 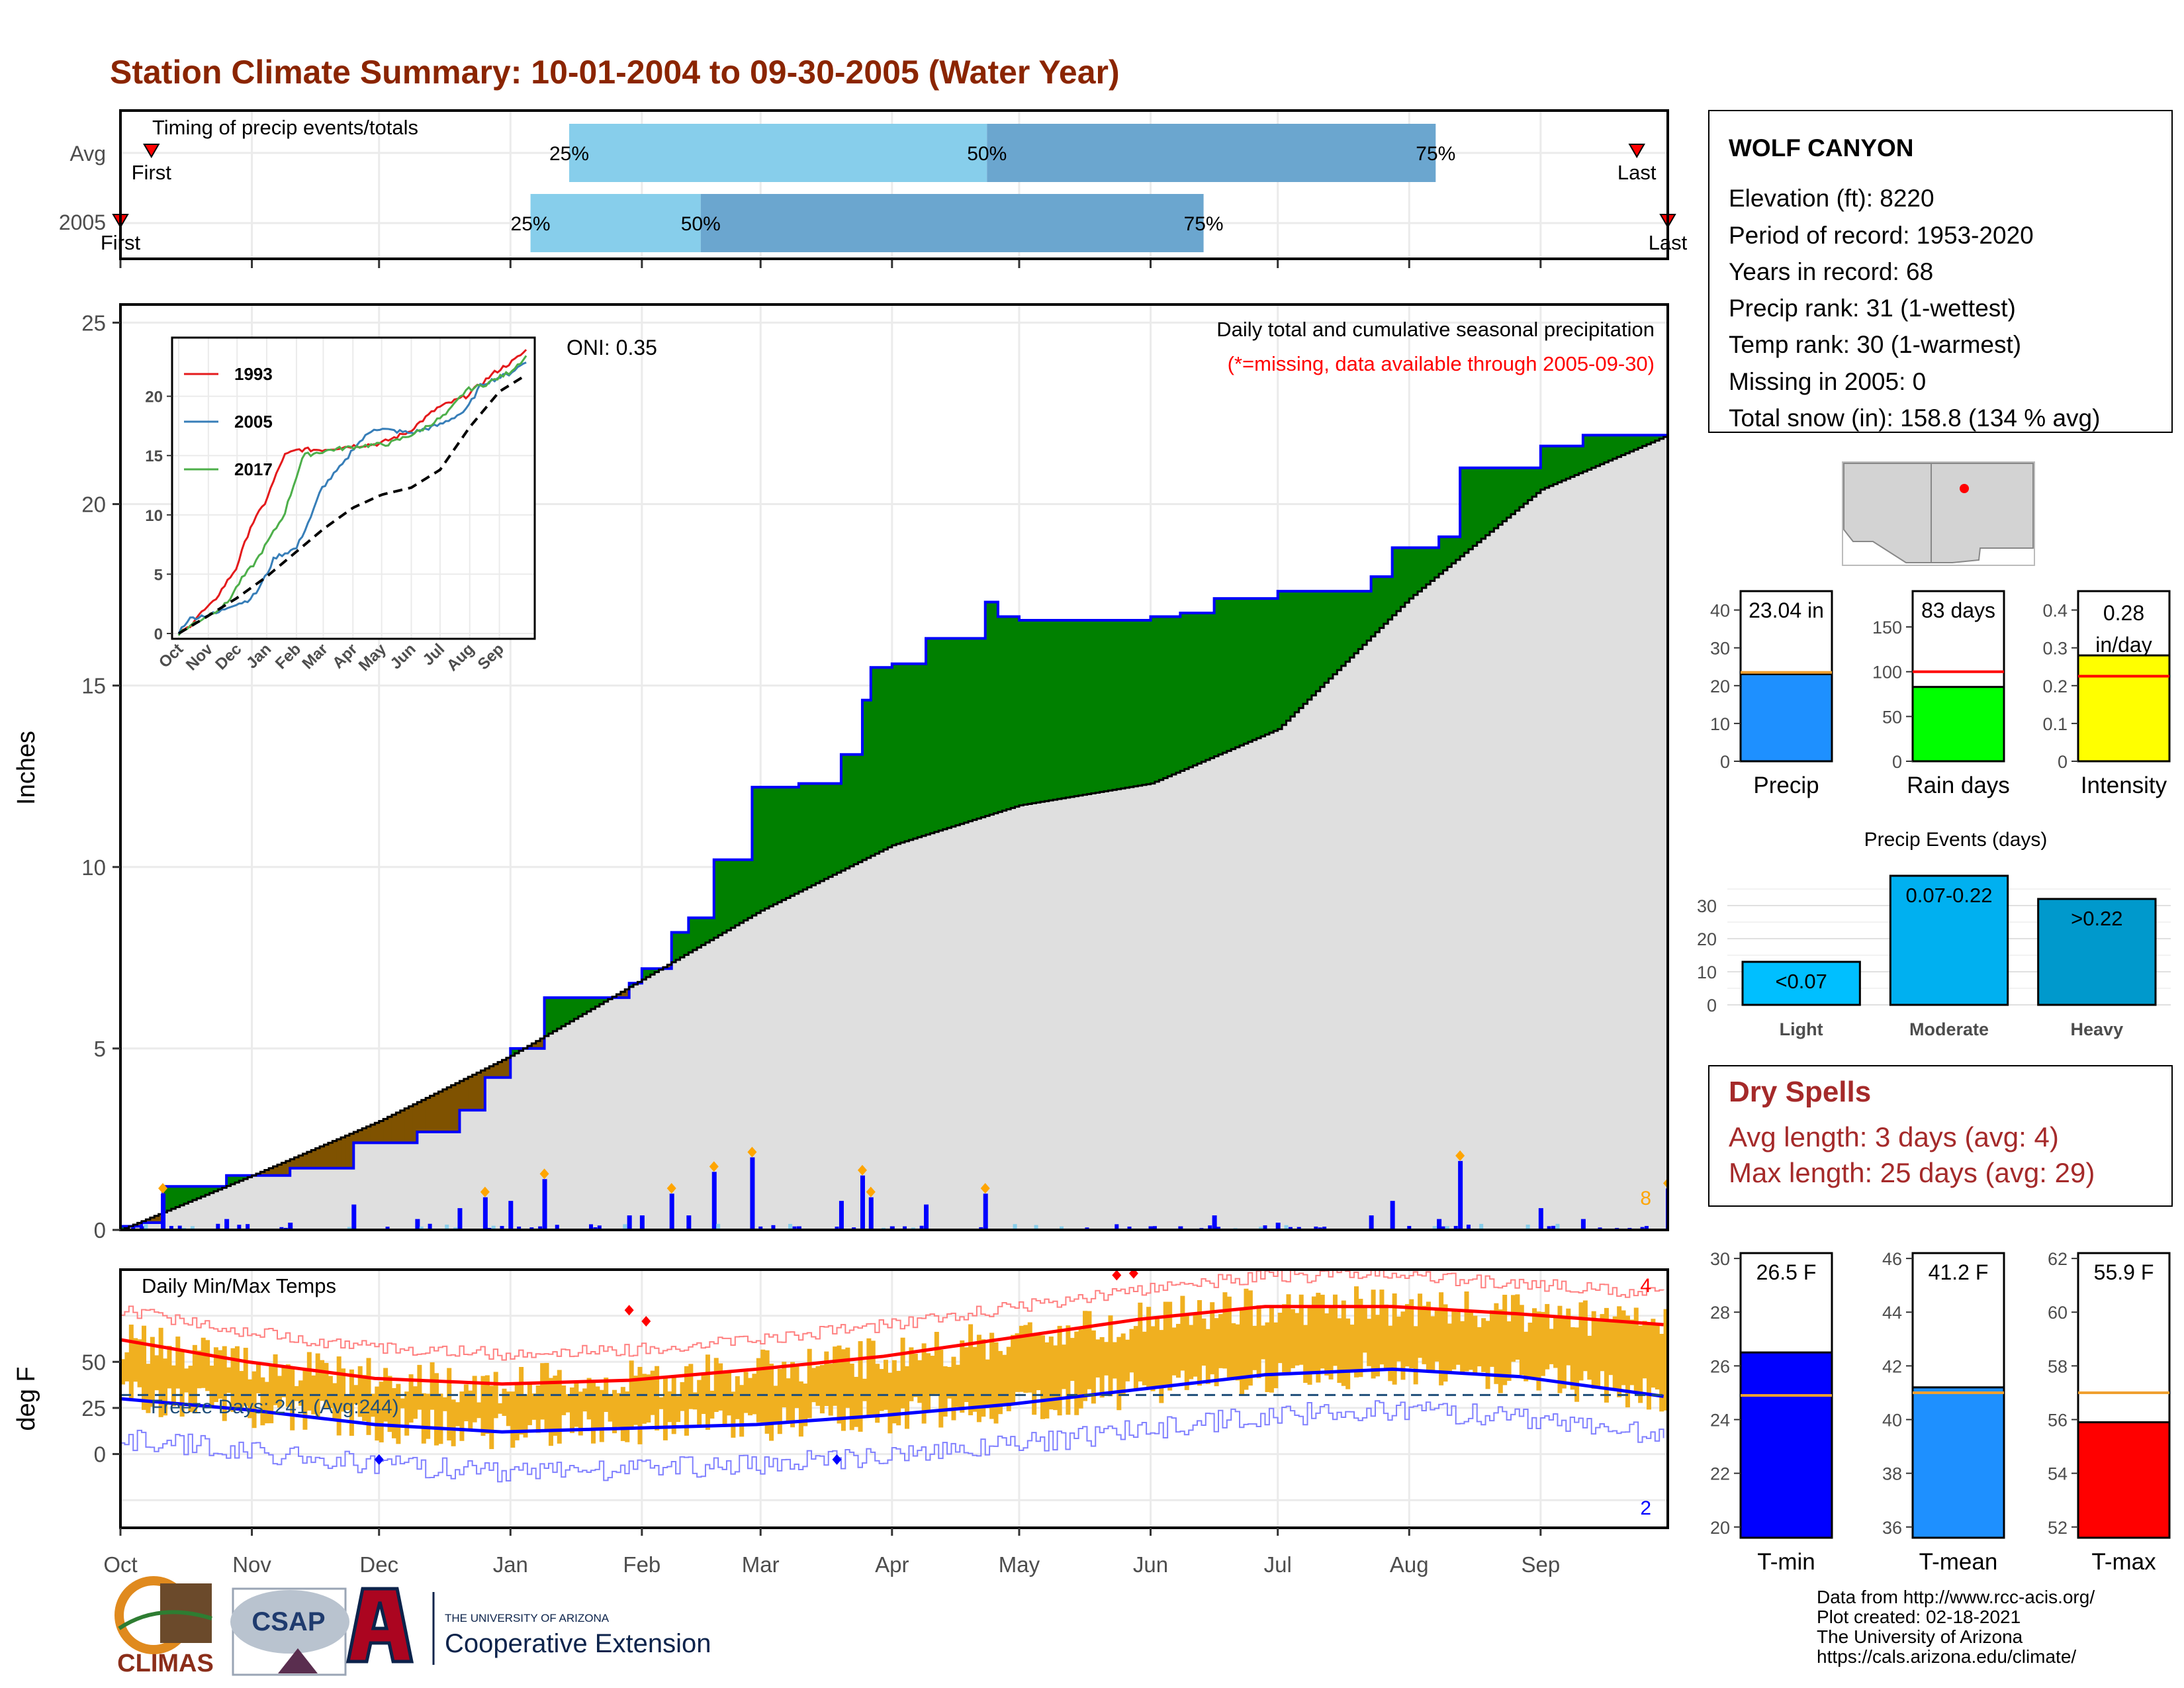 What do you see at coordinates (352, 504) in the screenshot?
I see `inset-series-line` at bounding box center [352, 504].